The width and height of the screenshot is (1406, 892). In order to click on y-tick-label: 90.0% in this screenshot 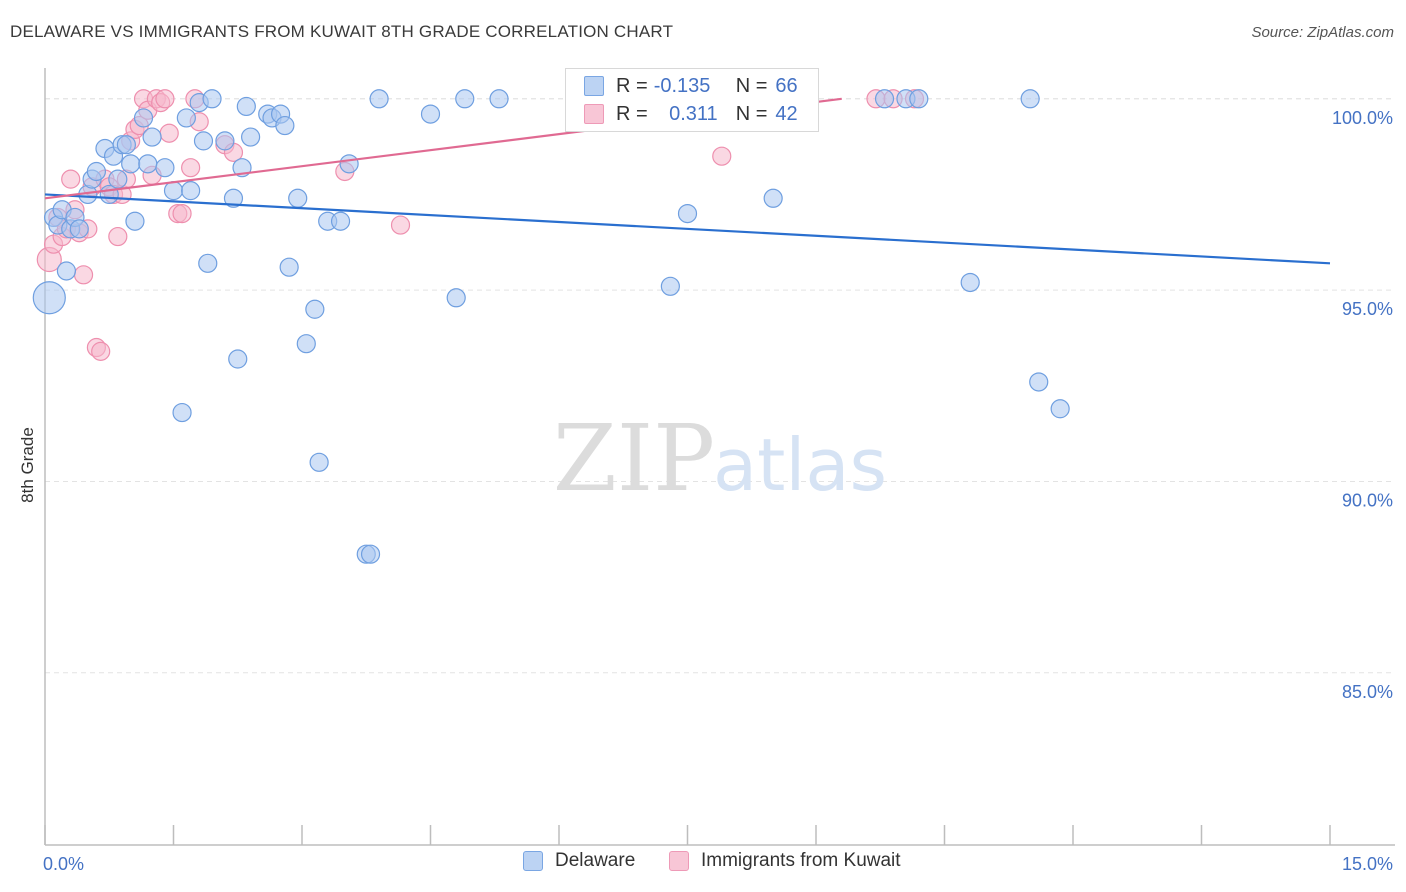, I will do `click(1367, 500)`.